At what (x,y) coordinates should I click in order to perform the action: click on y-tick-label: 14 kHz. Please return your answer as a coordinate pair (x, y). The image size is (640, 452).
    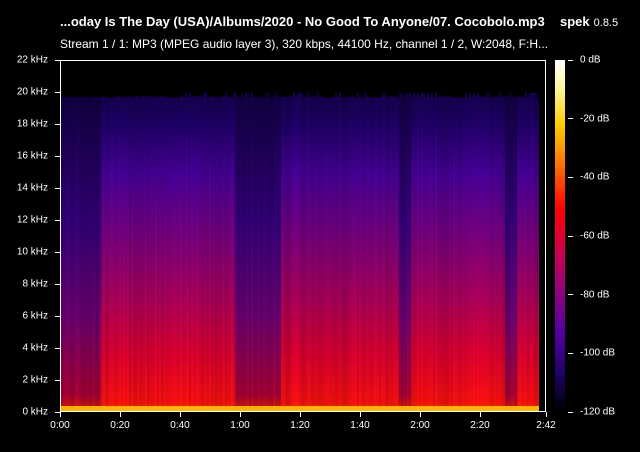
    Looking at the image, I should click on (32, 188).